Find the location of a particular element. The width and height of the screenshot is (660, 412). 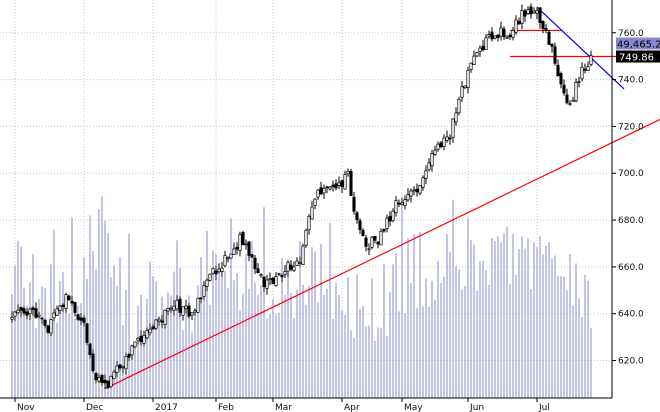

x-tick-label: Dec is located at coordinates (94, 407).